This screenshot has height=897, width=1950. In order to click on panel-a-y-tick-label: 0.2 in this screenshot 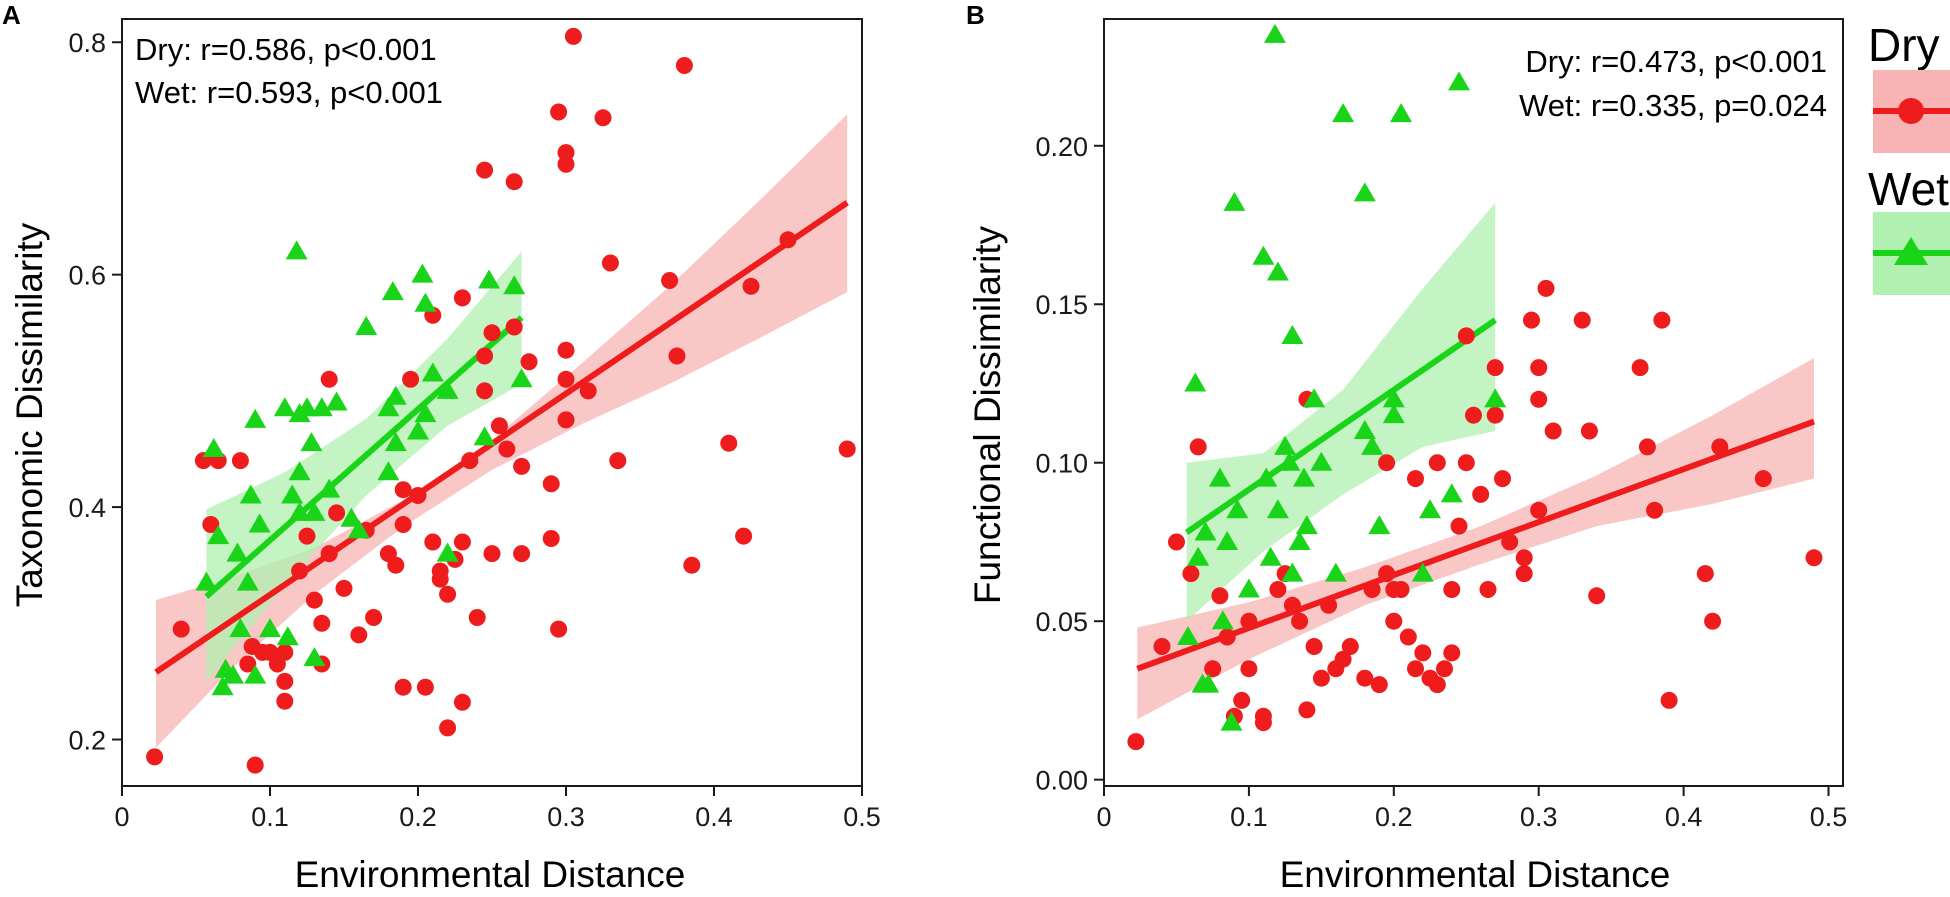, I will do `click(87, 741)`.